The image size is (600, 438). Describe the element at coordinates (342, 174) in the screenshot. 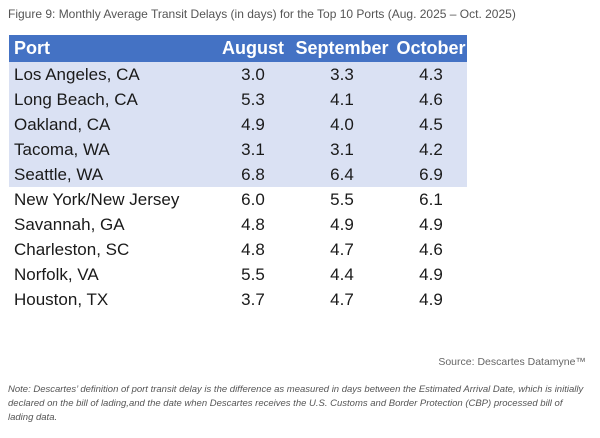

I see `september-value-cell: 6.4` at that location.